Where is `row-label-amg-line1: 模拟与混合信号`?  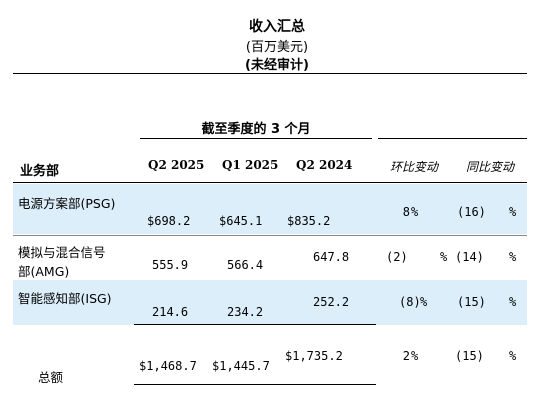 row-label-amg-line1: 模拟与混合信号 is located at coordinates (62, 252).